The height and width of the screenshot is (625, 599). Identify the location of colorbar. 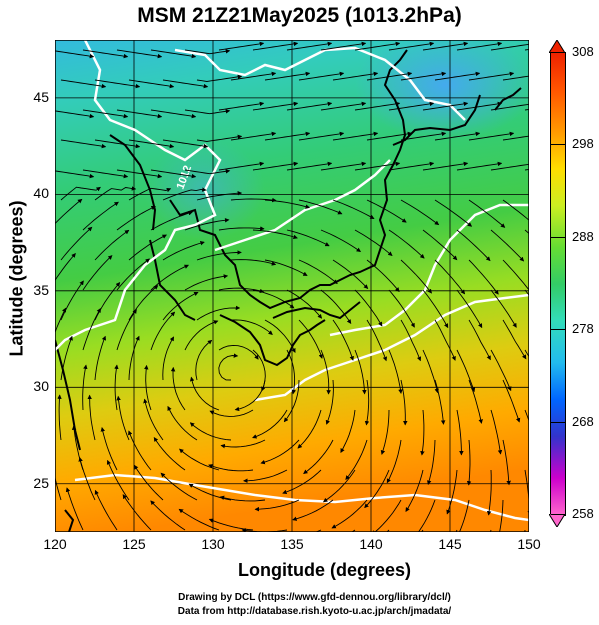
(558, 284).